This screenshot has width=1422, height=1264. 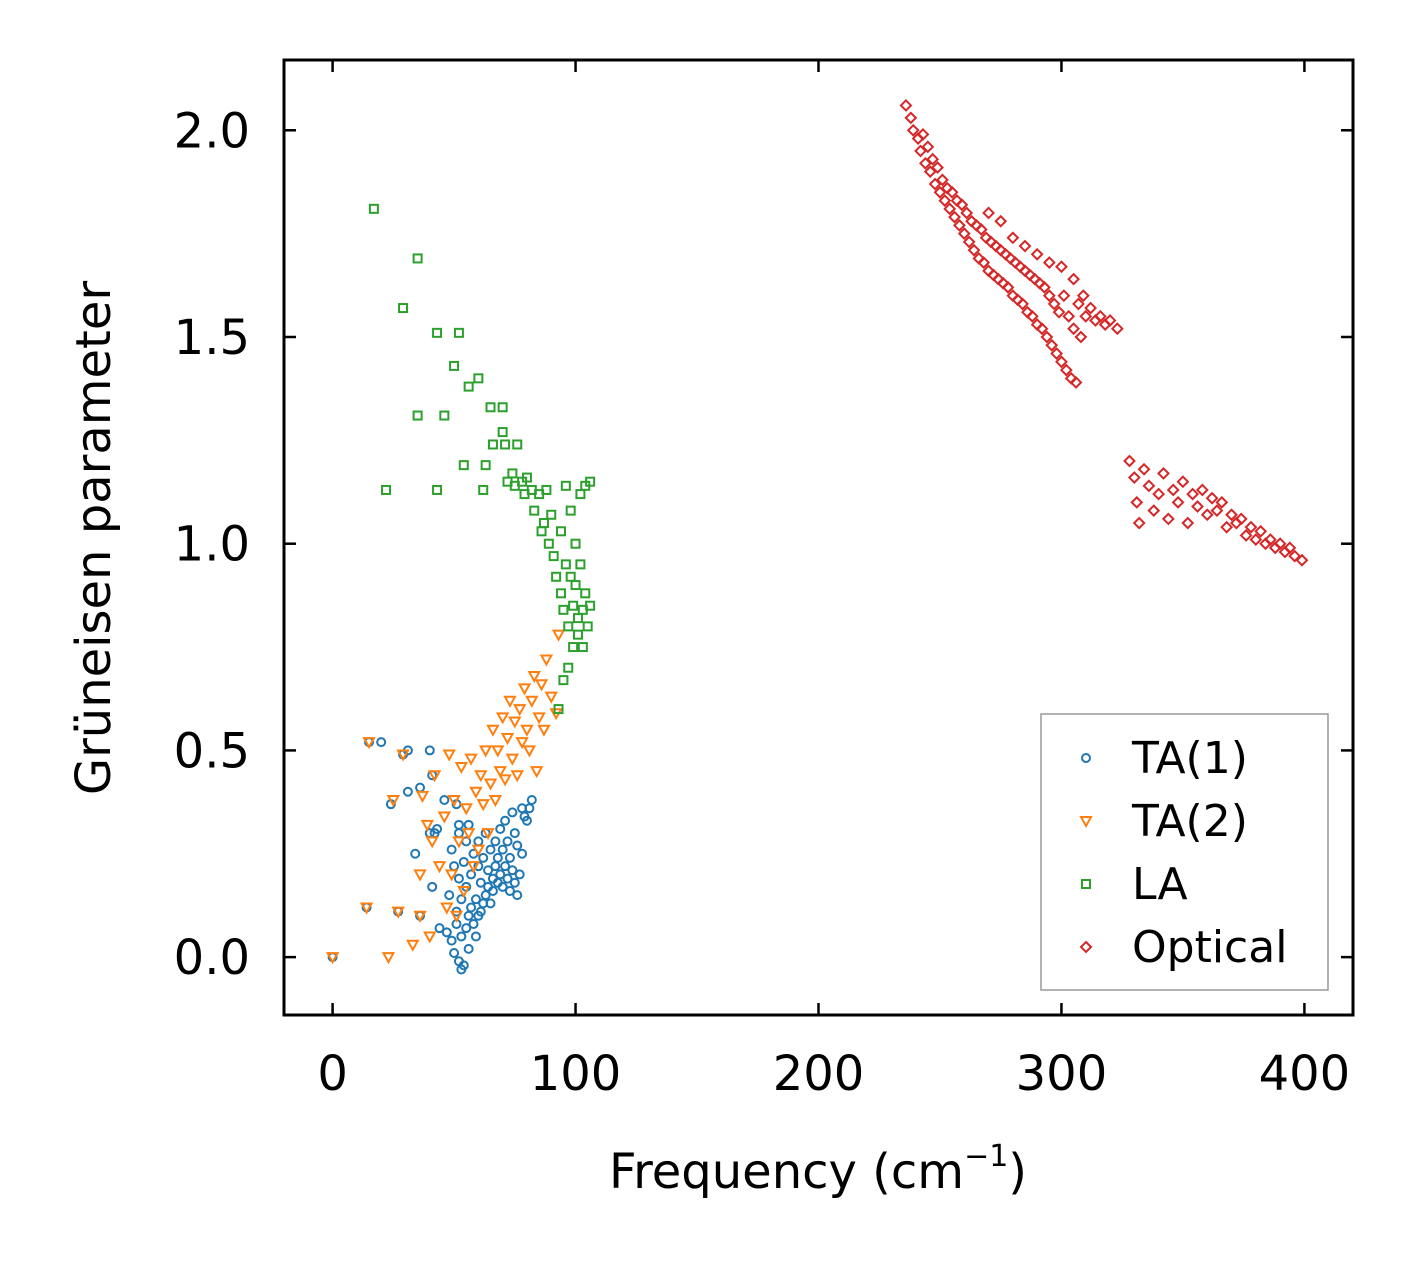 What do you see at coordinates (212, 545) in the screenshot?
I see `y-tick-label: 1.0` at bounding box center [212, 545].